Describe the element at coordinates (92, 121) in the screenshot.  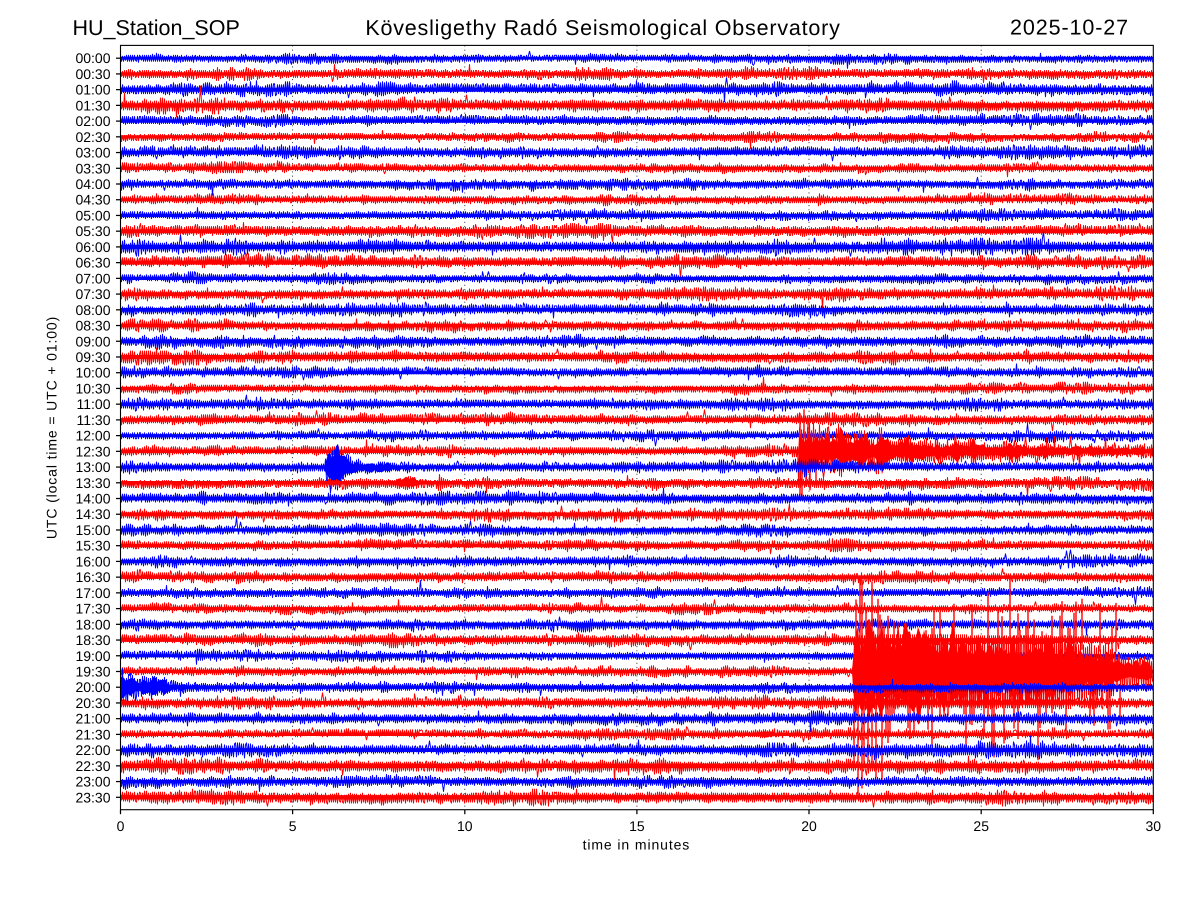
I see `svg-text: 02:00` at that location.